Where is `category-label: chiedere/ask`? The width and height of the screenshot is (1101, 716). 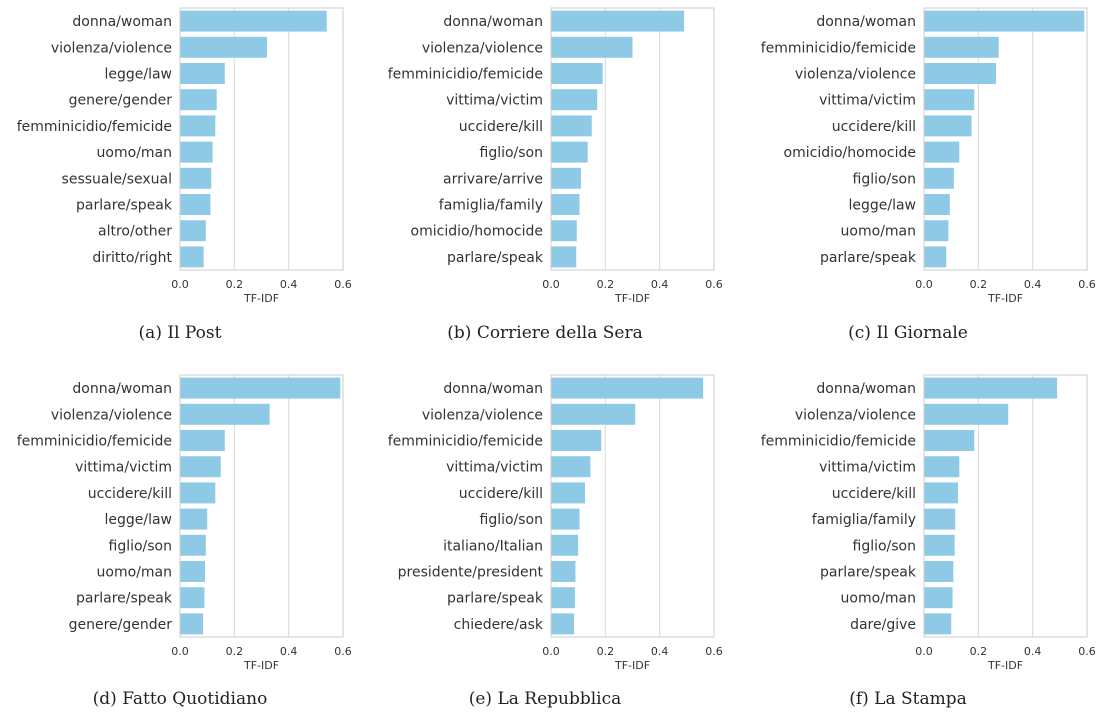
category-label: chiedere/ask is located at coordinates (499, 625).